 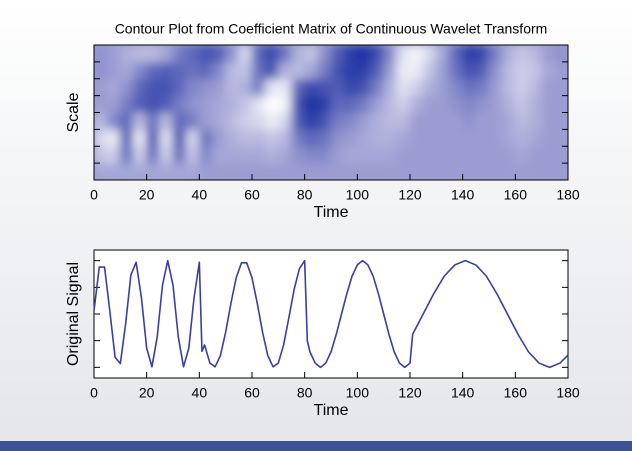 I want to click on x-tick-label: 140, so click(x=463, y=393).